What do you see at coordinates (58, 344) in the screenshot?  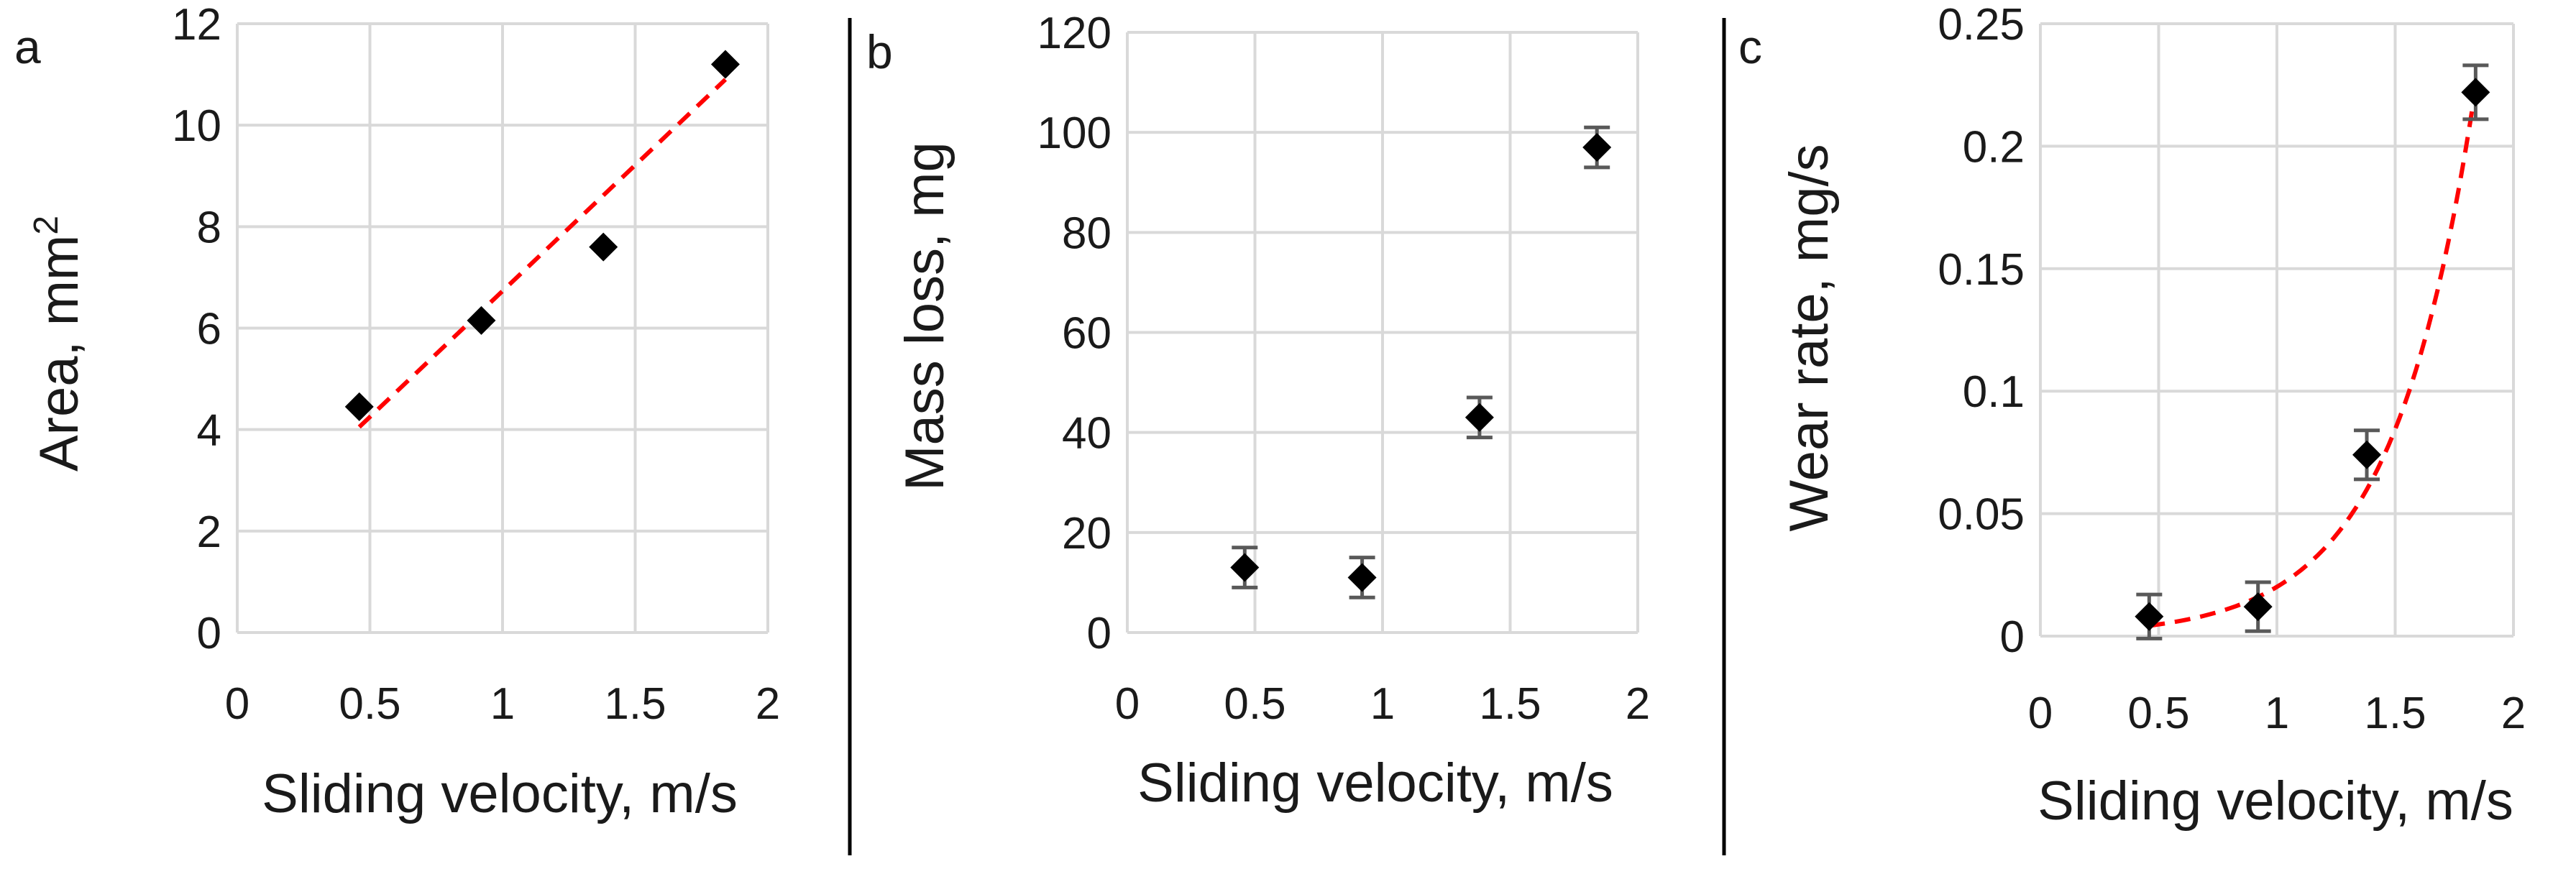 I see `y-axis-title: Area, mm2` at bounding box center [58, 344].